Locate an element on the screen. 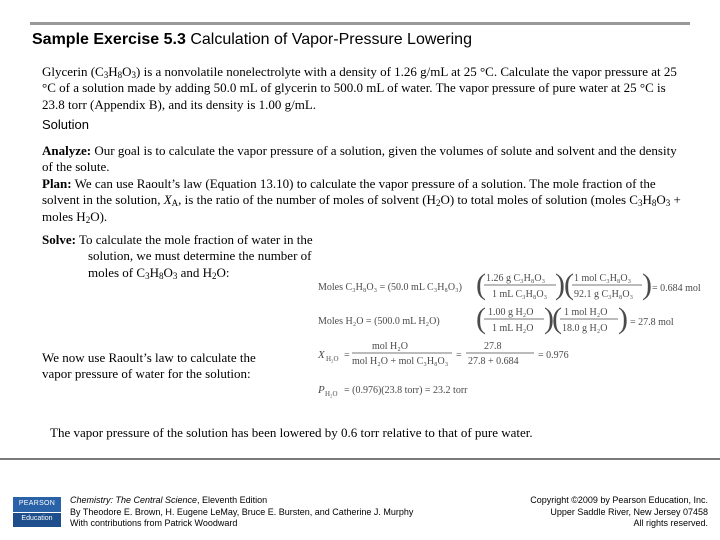 The image size is (720, 540). book-edition: , Eleventh Edition is located at coordinates (232, 500).